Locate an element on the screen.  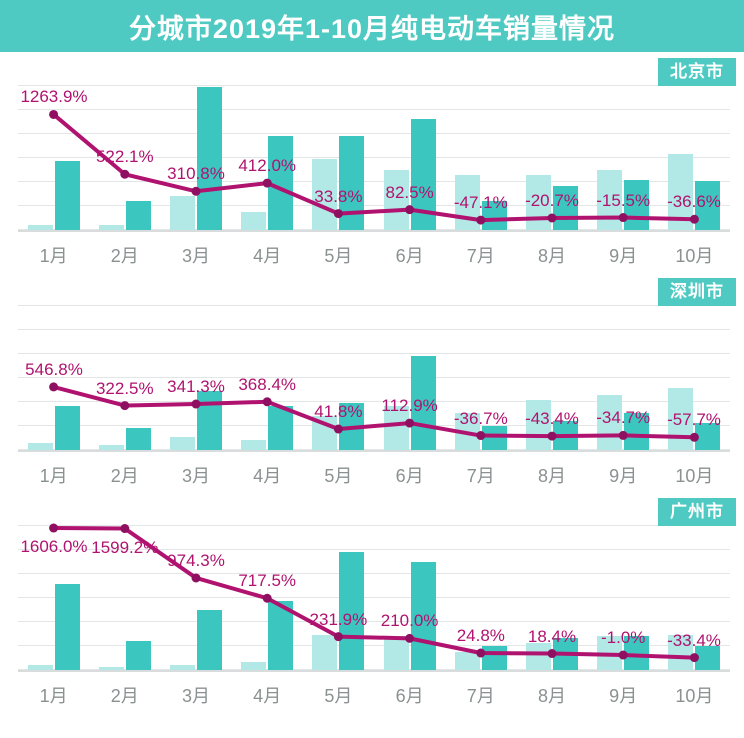
growth-value-label: -36.6% is located at coordinates (694, 202).